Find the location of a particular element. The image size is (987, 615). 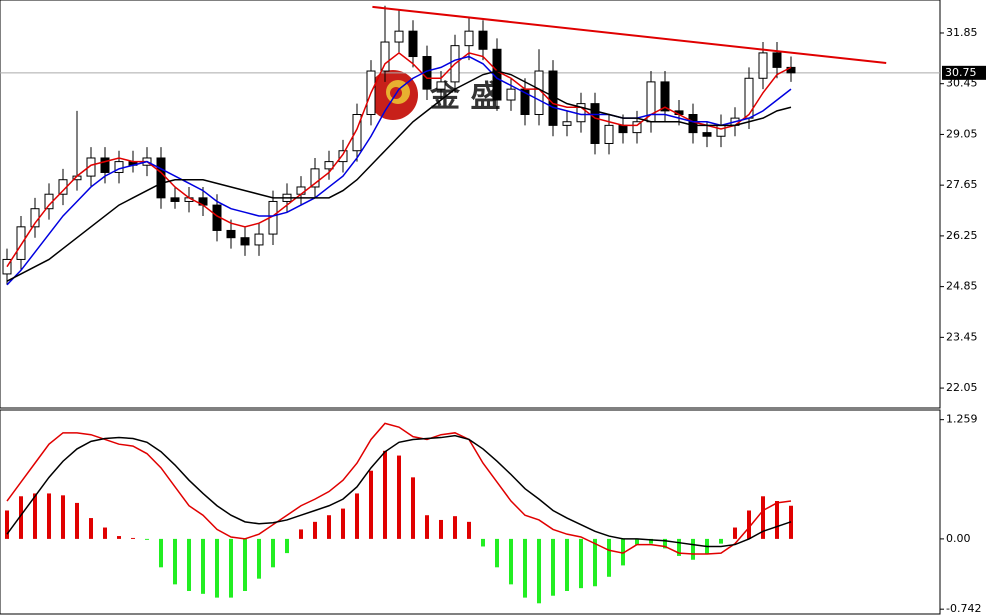

y-tick-label: 23.45 is located at coordinates (962, 336).